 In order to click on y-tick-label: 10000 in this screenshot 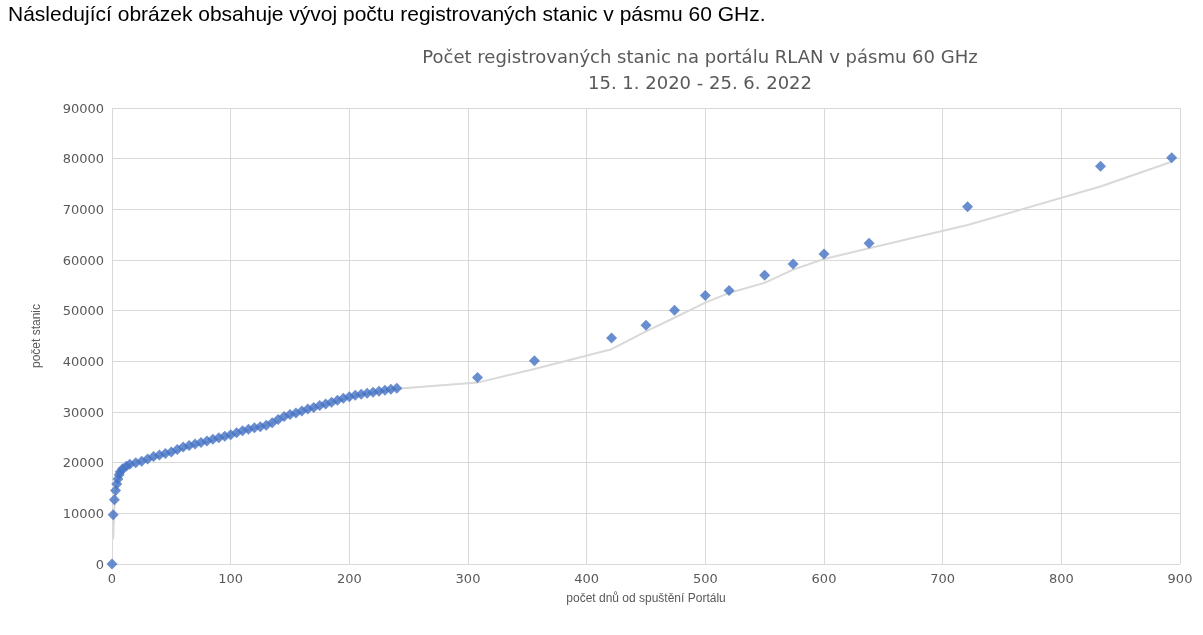, I will do `click(83, 513)`.